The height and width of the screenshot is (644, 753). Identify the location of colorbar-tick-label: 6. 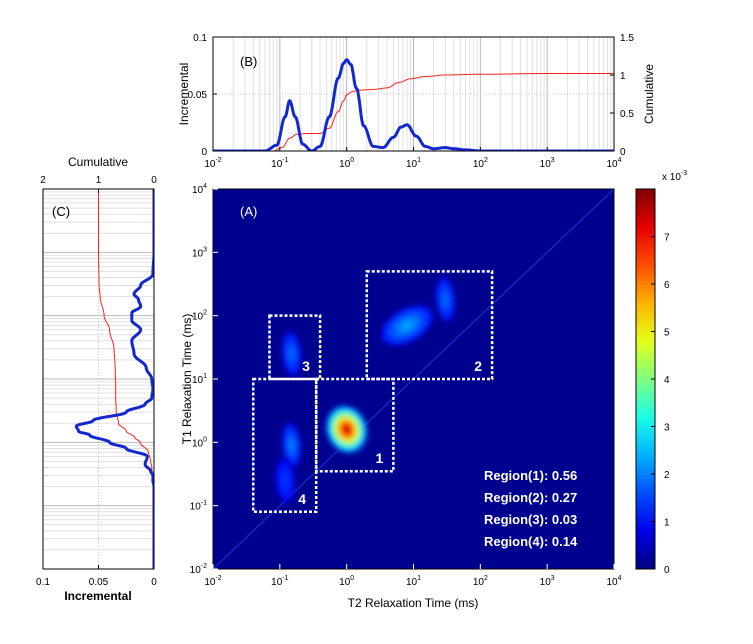
(667, 285).